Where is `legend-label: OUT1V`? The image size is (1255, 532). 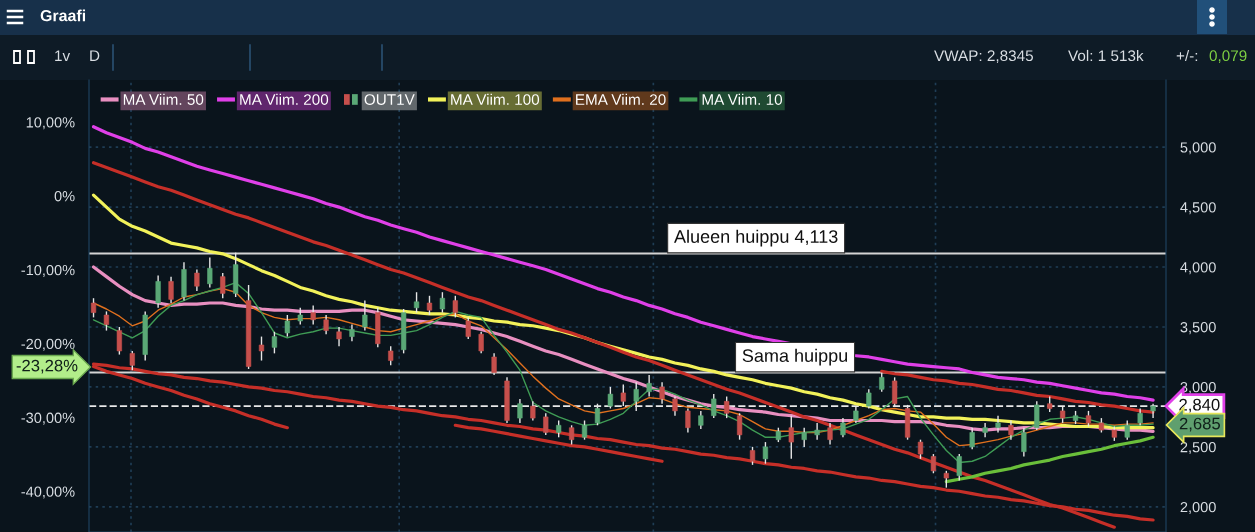
legend-label: OUT1V is located at coordinates (389, 99).